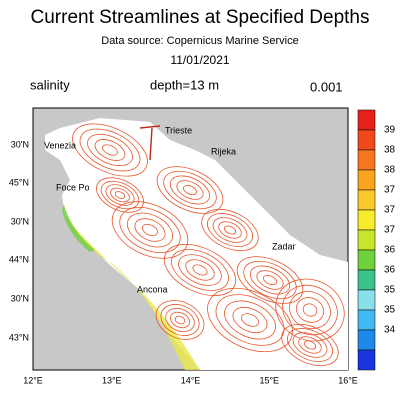 This screenshot has height=405, width=400. I want to click on colorbar-label: 34, so click(390, 330).